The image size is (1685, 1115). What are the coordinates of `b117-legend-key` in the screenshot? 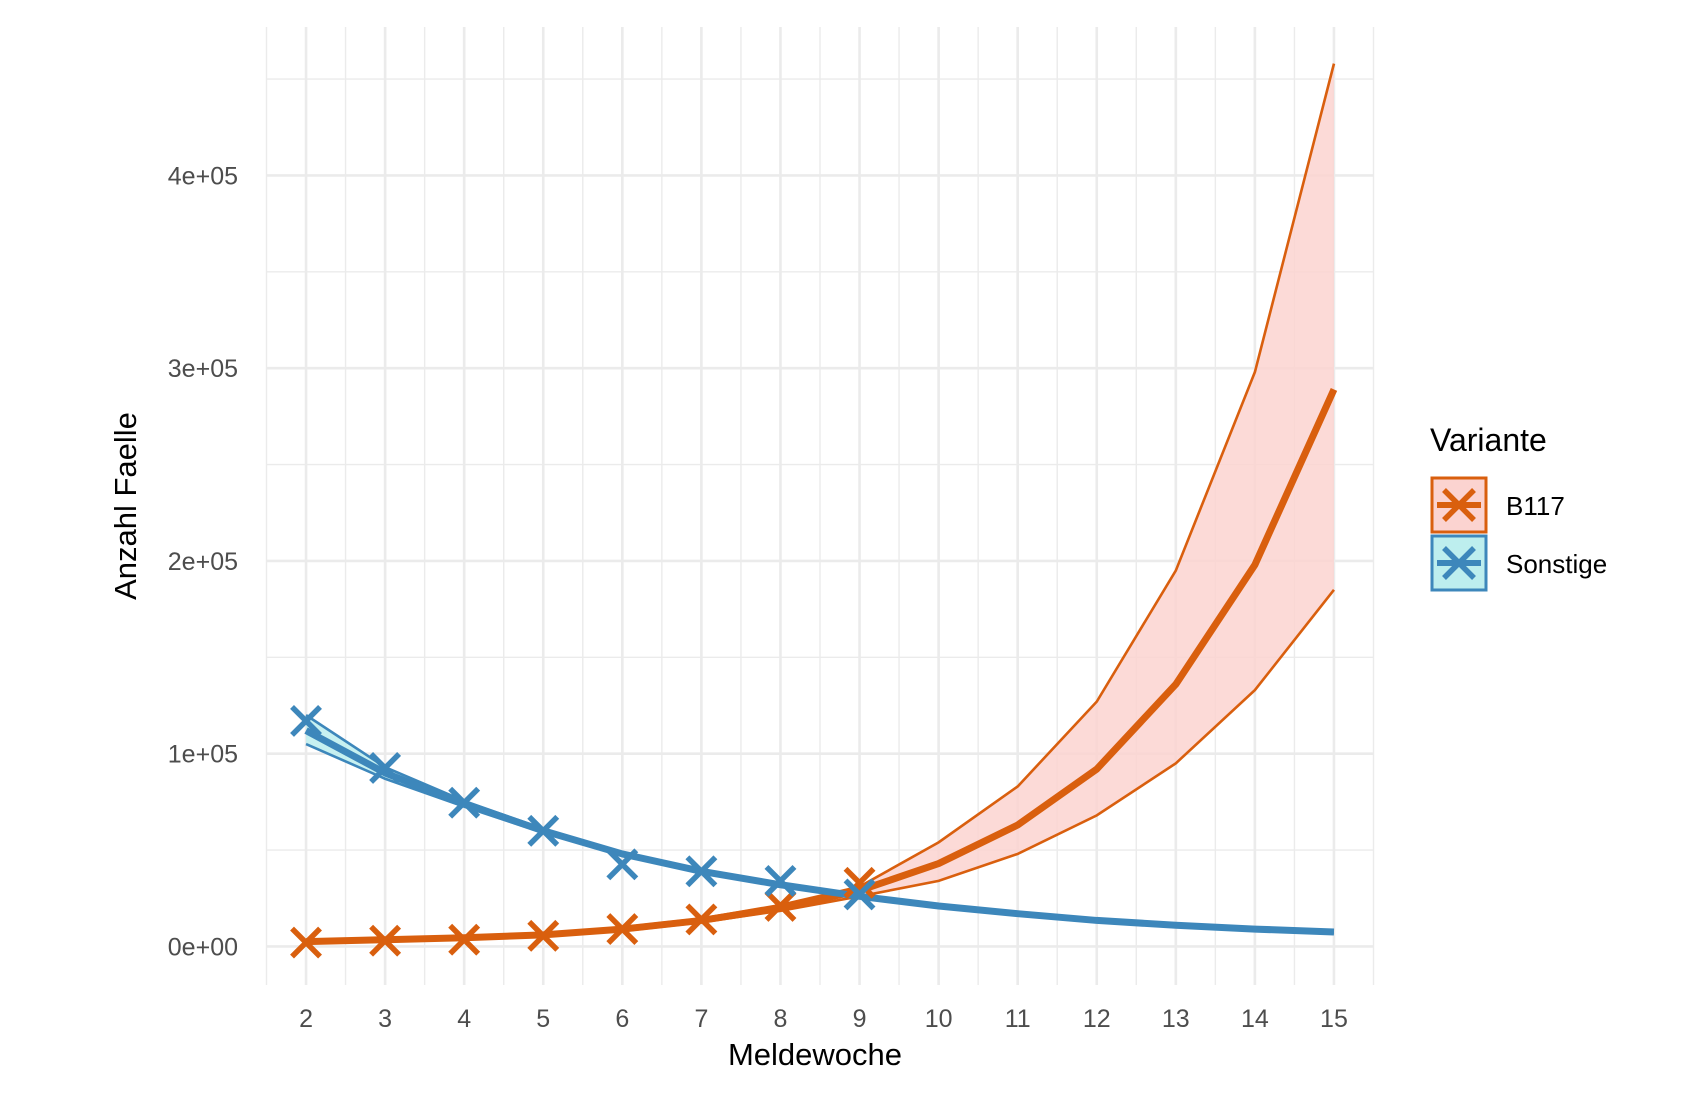 It's located at (1459, 505).